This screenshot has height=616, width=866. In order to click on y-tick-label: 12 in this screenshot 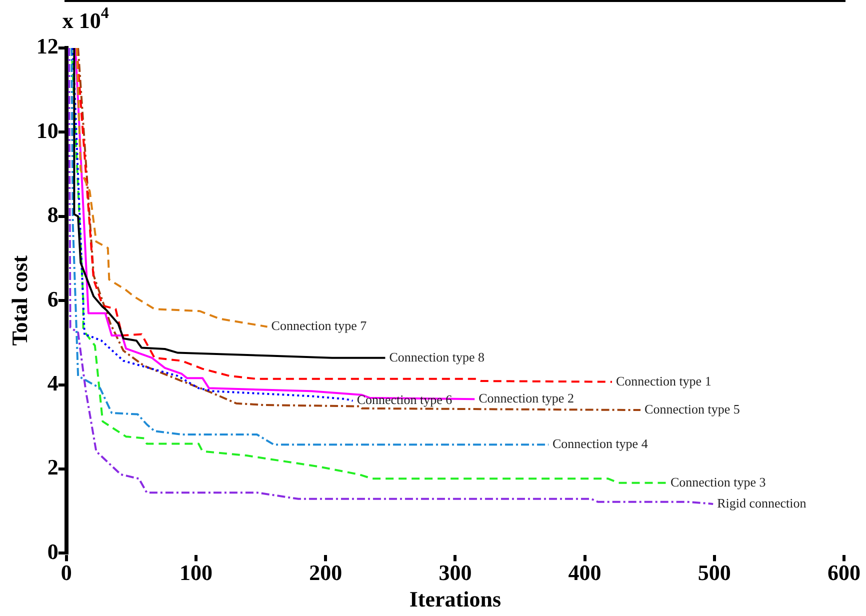, I will do `click(47, 46)`.